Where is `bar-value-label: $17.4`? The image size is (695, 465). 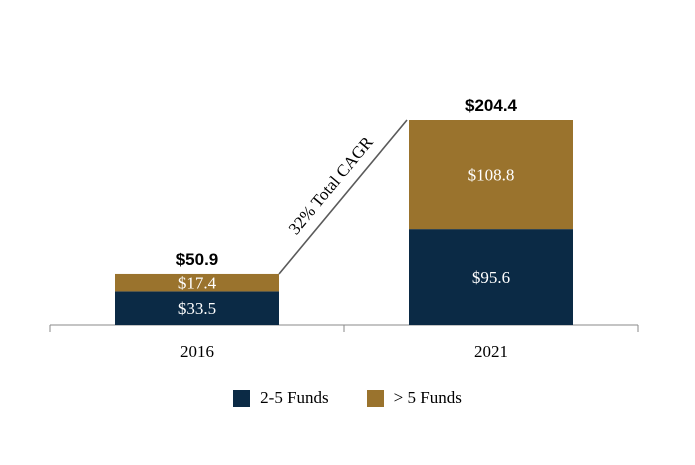
bar-value-label: $17.4 is located at coordinates (197, 283).